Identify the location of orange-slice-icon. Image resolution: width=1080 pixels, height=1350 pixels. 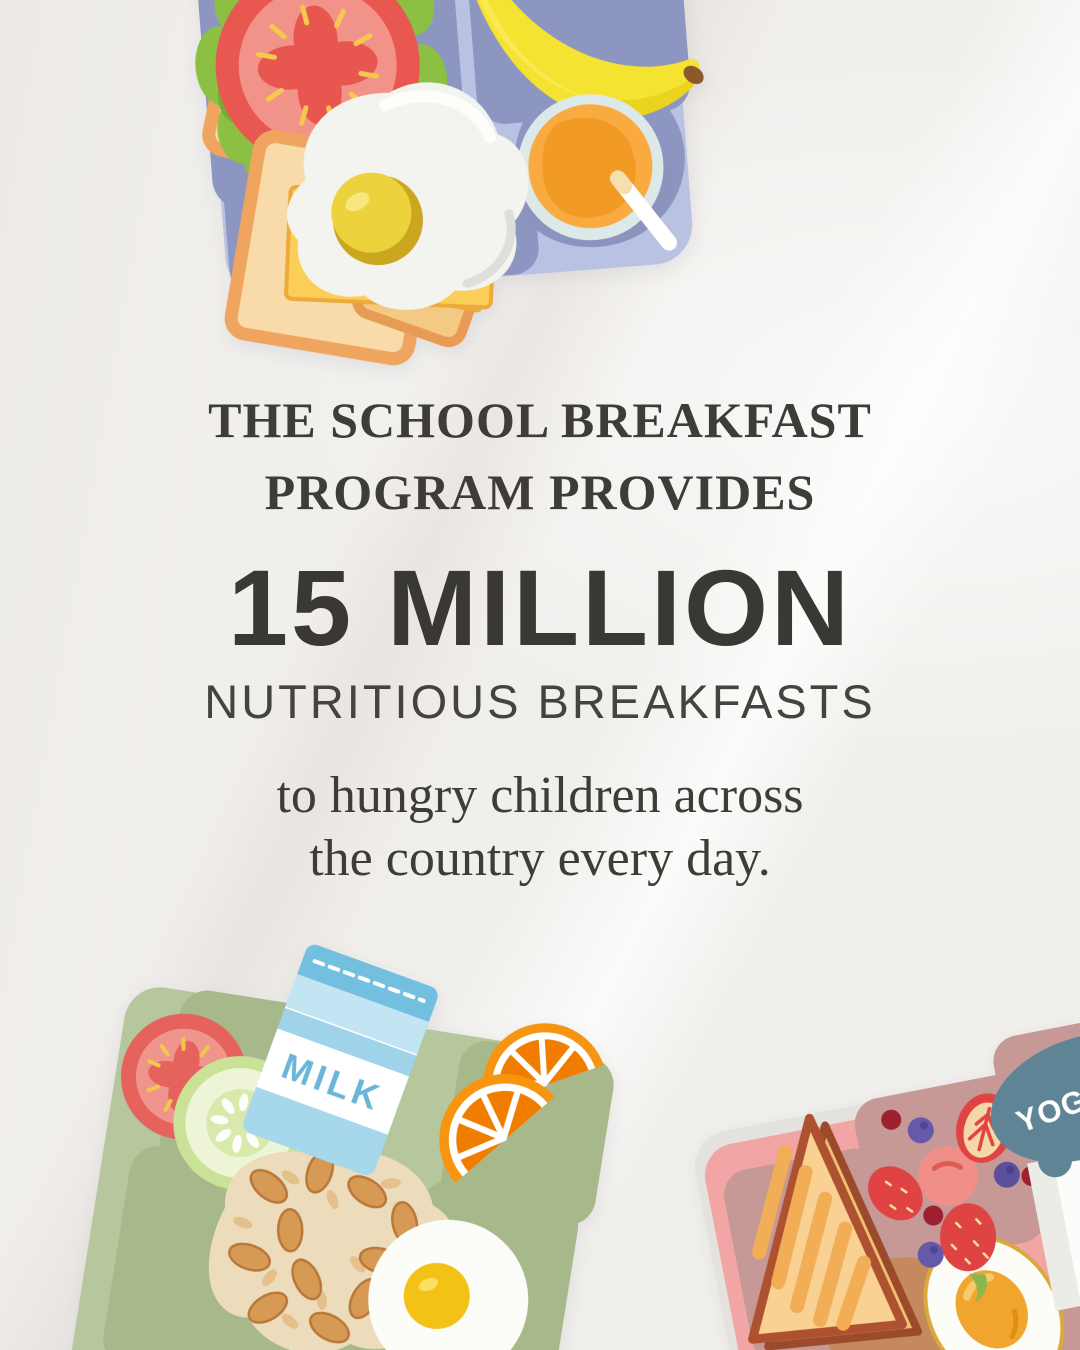
(497, 1128).